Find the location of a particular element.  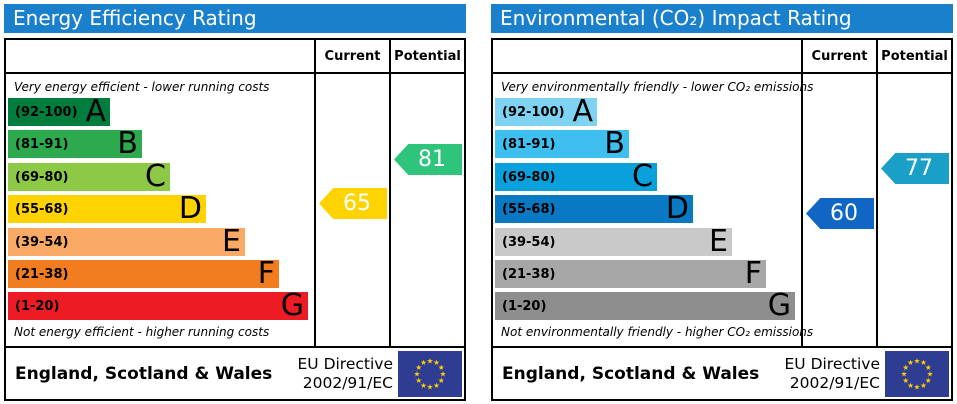

current-column: 60 is located at coordinates (838, 210).